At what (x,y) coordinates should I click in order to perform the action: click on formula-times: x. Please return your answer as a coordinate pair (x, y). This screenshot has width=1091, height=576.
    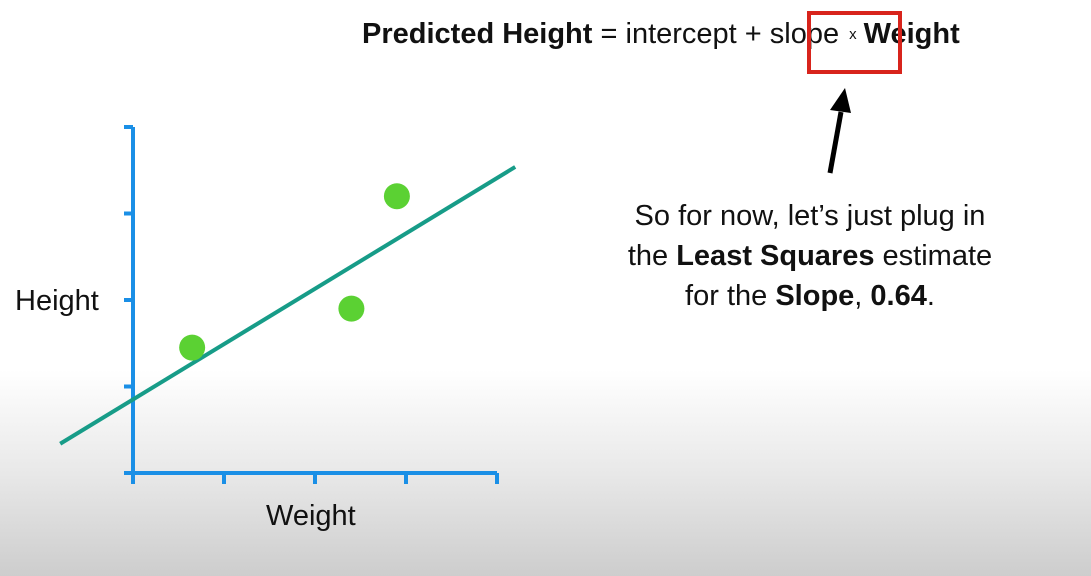
    Looking at the image, I should click on (853, 34).